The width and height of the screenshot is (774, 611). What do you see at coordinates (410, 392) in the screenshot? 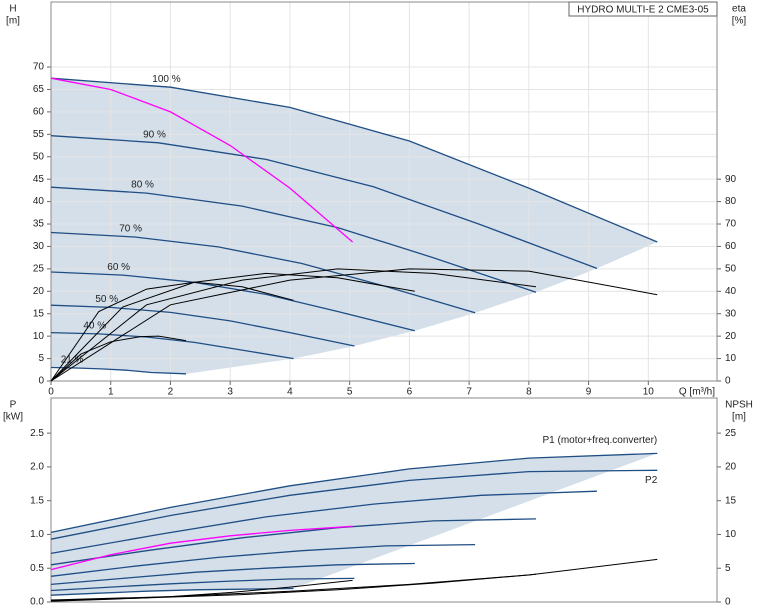
I see `x-tick-label: 6` at bounding box center [410, 392].